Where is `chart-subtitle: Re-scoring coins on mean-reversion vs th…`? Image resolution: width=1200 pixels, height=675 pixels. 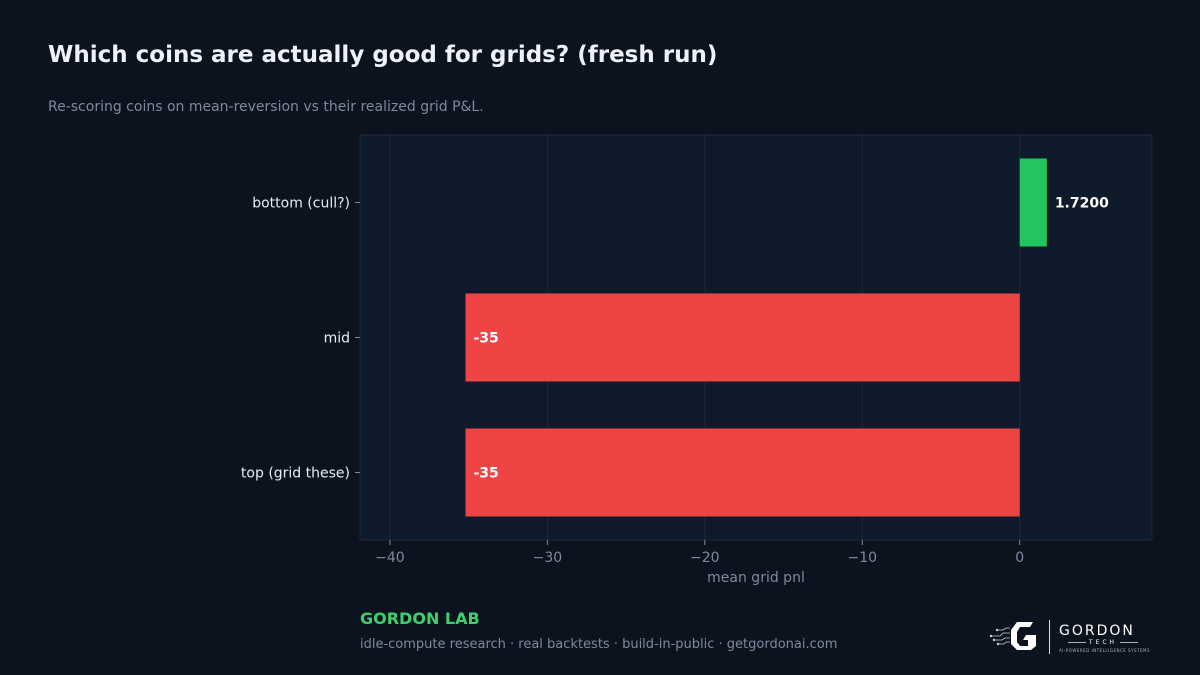
chart-subtitle: Re-scoring coins on mean-reversion vs th… is located at coordinates (266, 107).